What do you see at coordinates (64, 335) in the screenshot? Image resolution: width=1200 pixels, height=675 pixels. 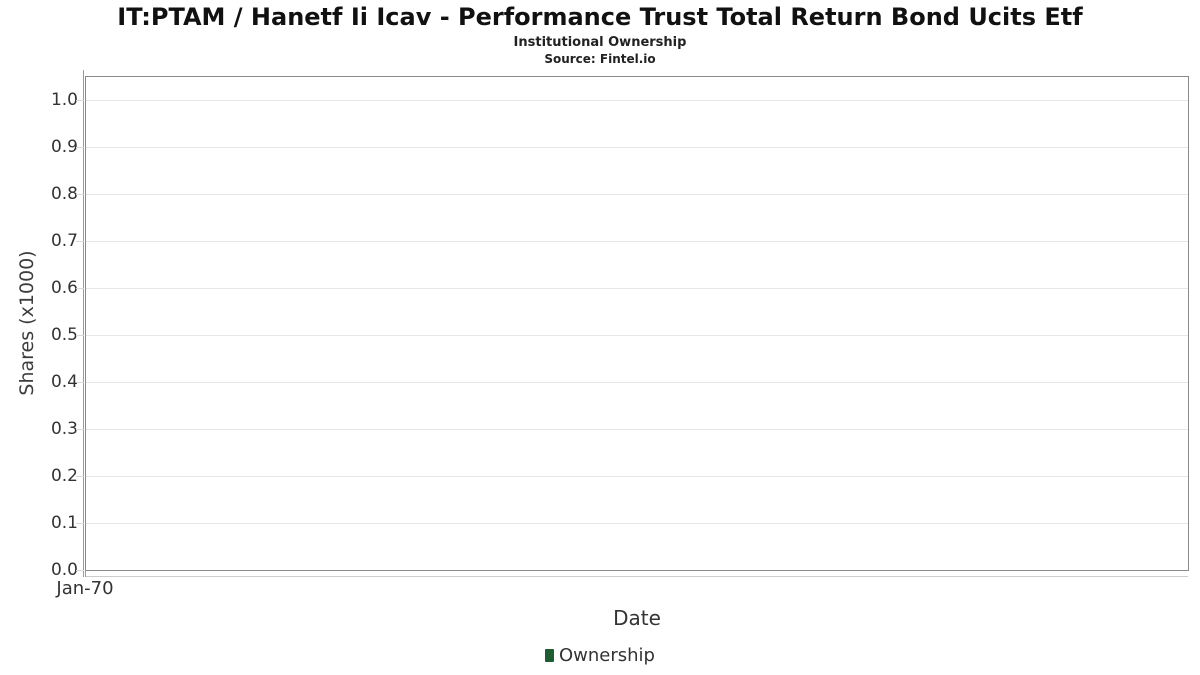 I see `y-tick-label: 0.5` at bounding box center [64, 335].